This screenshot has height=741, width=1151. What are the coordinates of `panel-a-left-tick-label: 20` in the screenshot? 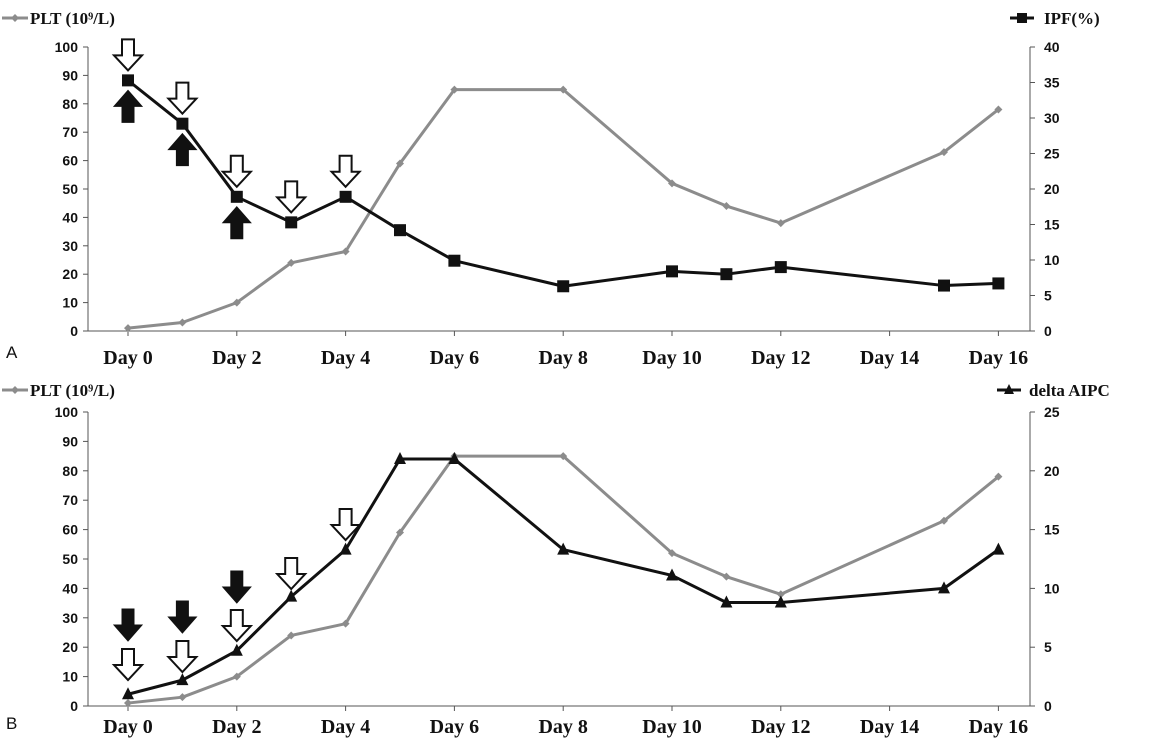 It's located at (70, 274).